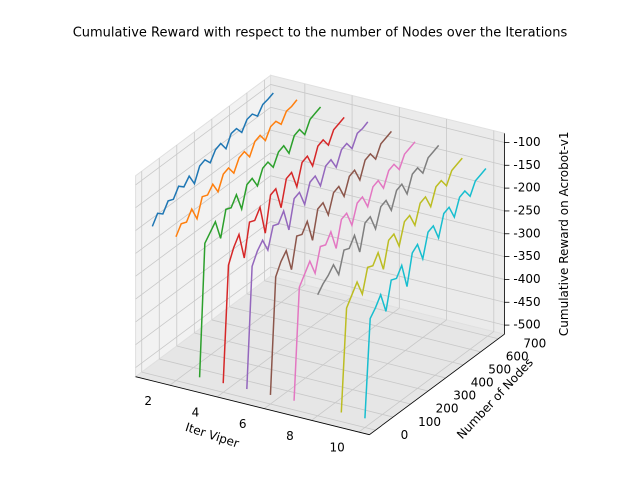 This screenshot has height=480, width=640. I want to click on y-tick-label: 600, so click(517, 357).